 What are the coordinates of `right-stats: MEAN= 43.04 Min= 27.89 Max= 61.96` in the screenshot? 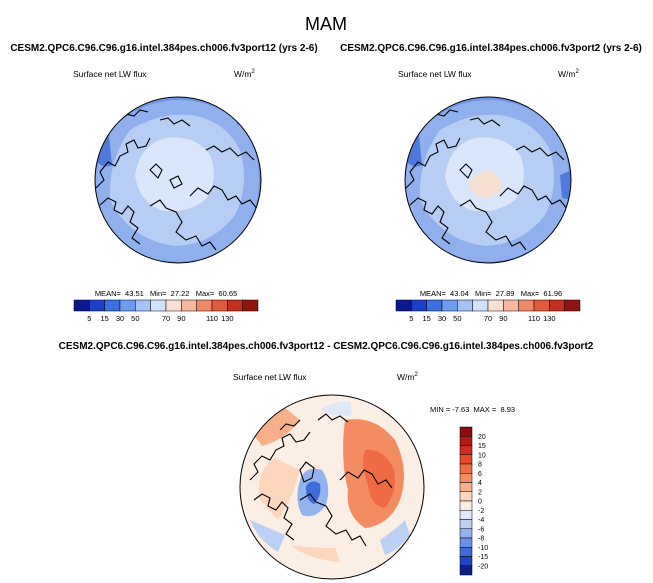 It's located at (491, 293).